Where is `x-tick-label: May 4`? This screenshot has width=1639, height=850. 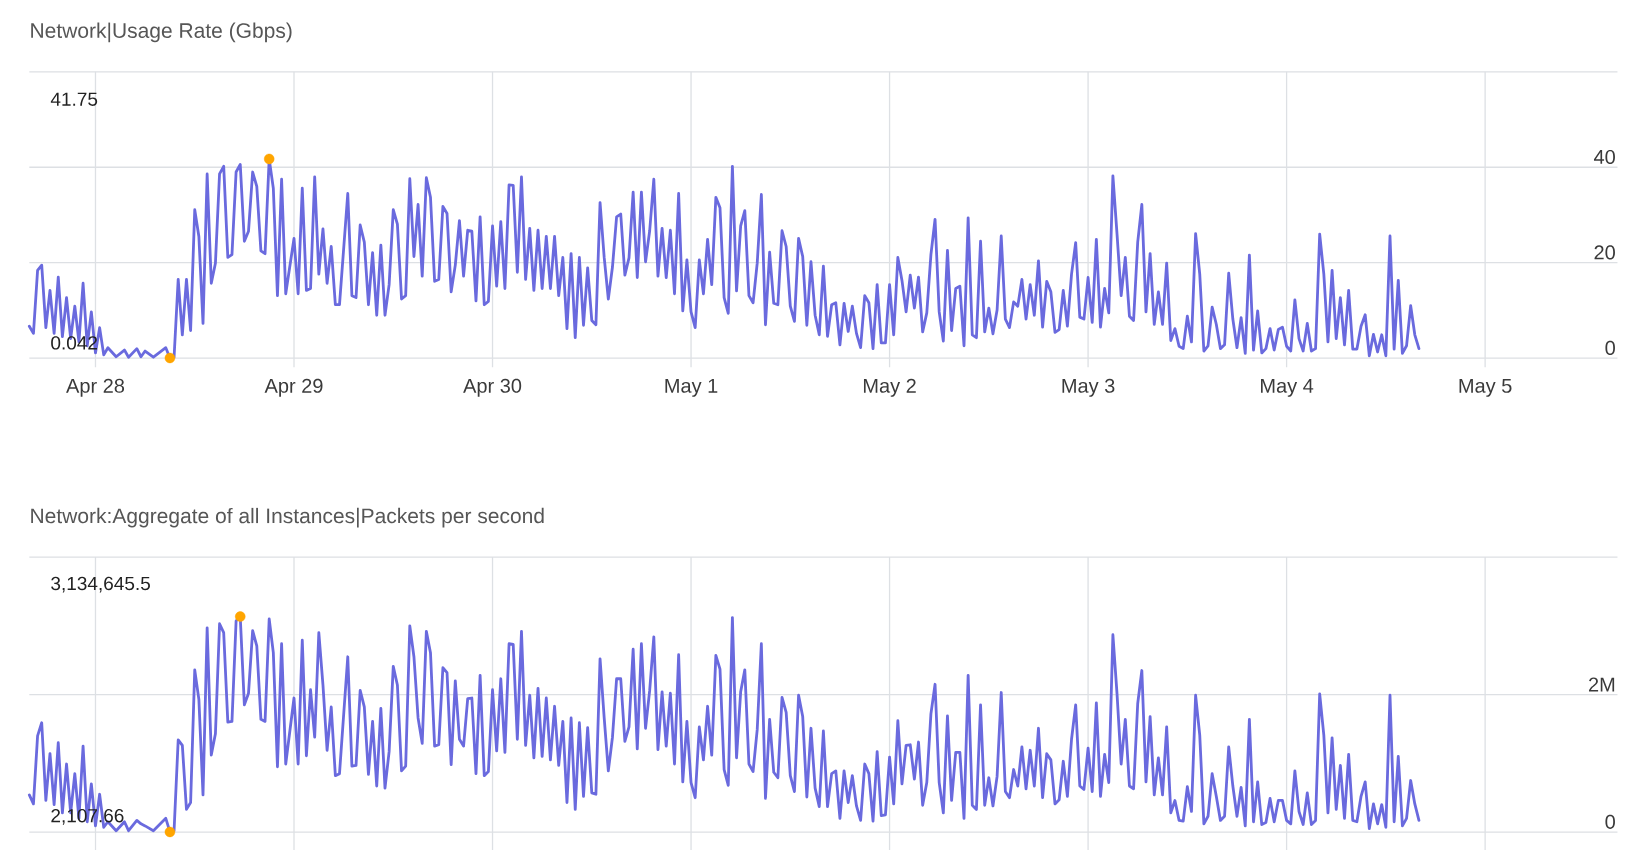 x-tick-label: May 4 is located at coordinates (1287, 387).